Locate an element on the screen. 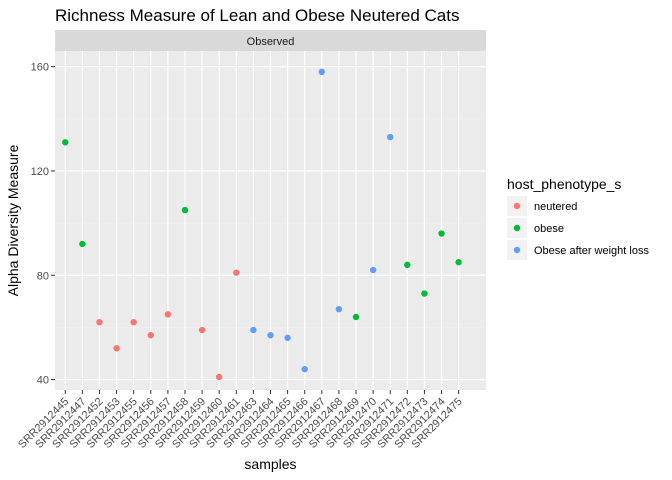 The height and width of the screenshot is (480, 672). y-tick-label: 120 is located at coordinates (40, 172).